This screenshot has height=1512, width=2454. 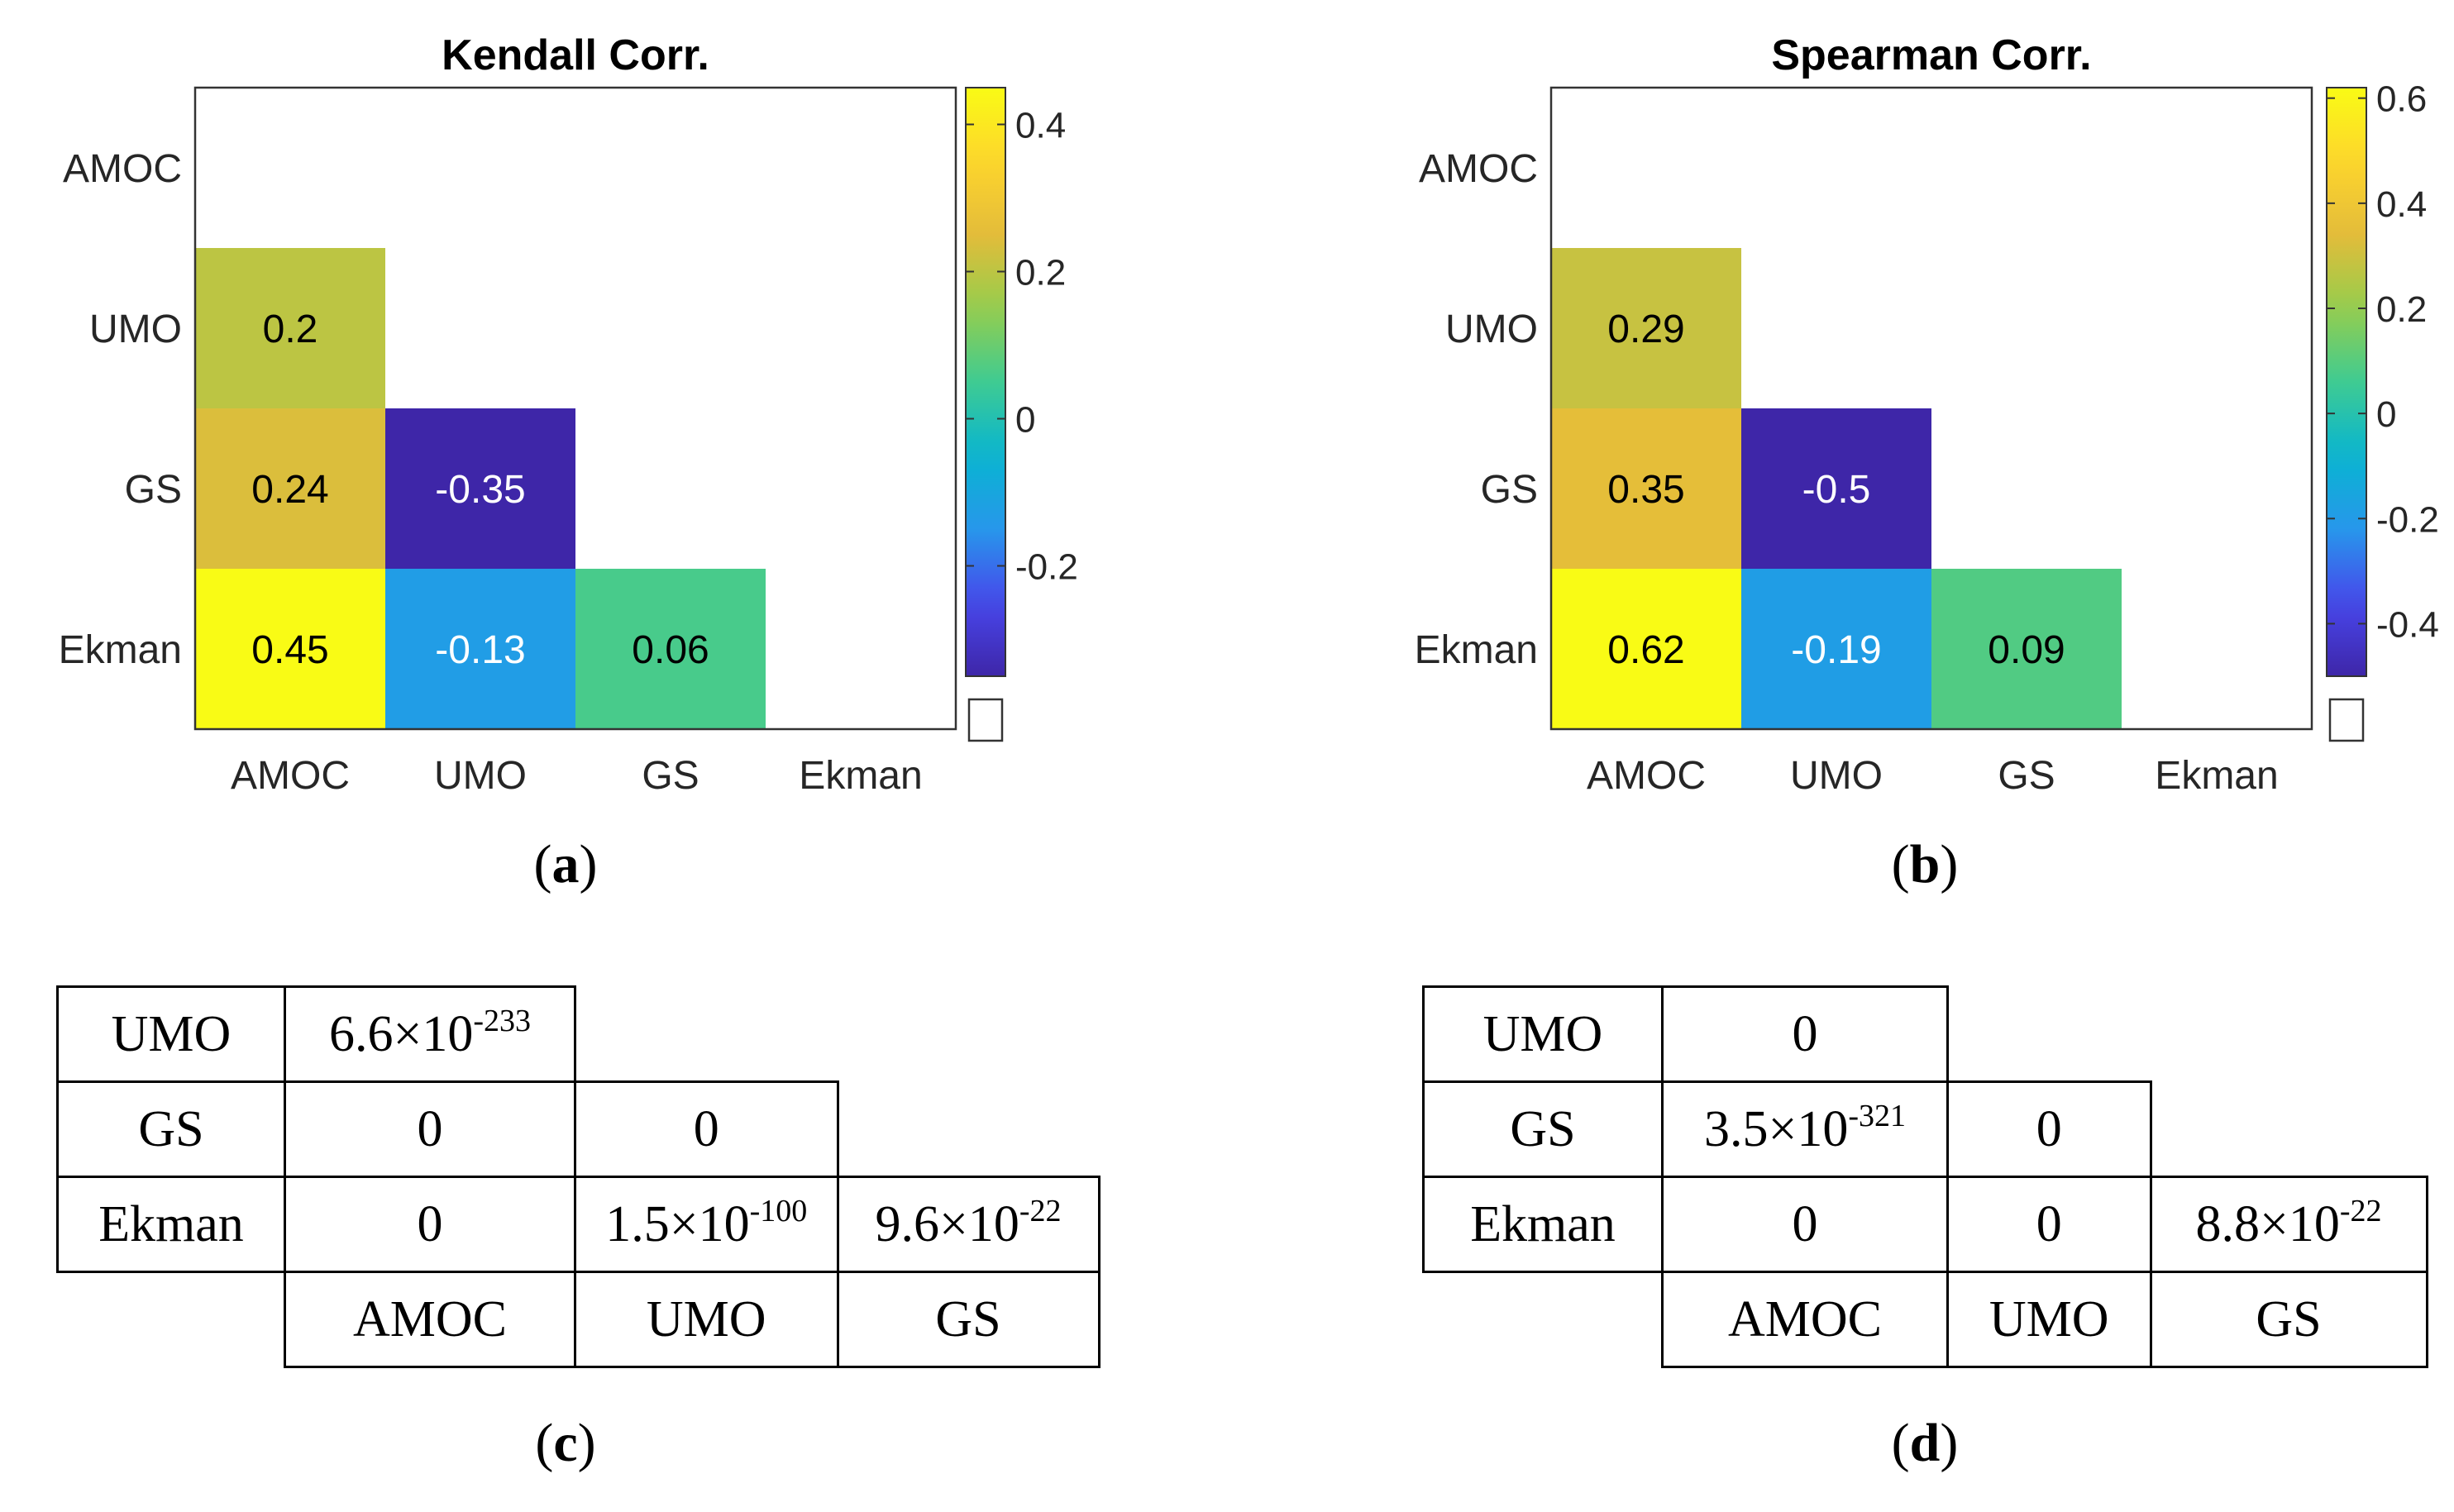 I want to click on cell-value-label: -0.13, so click(x=480, y=650).